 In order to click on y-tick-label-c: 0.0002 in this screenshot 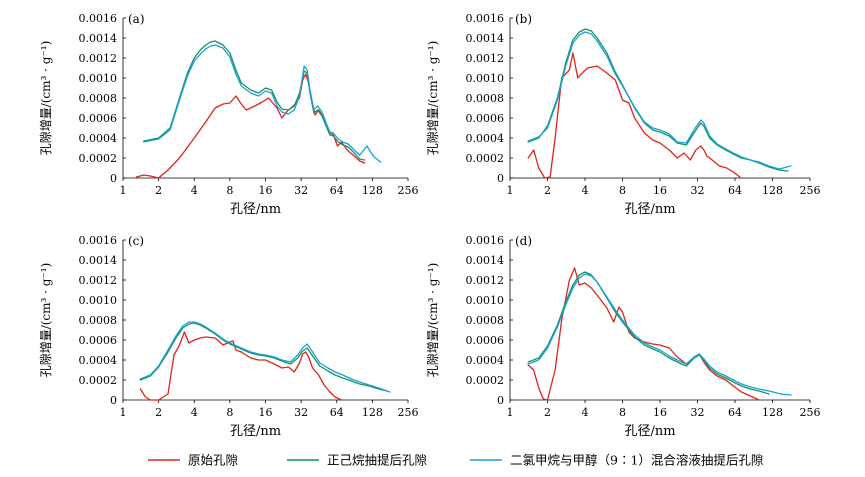, I will do `click(98, 380)`.